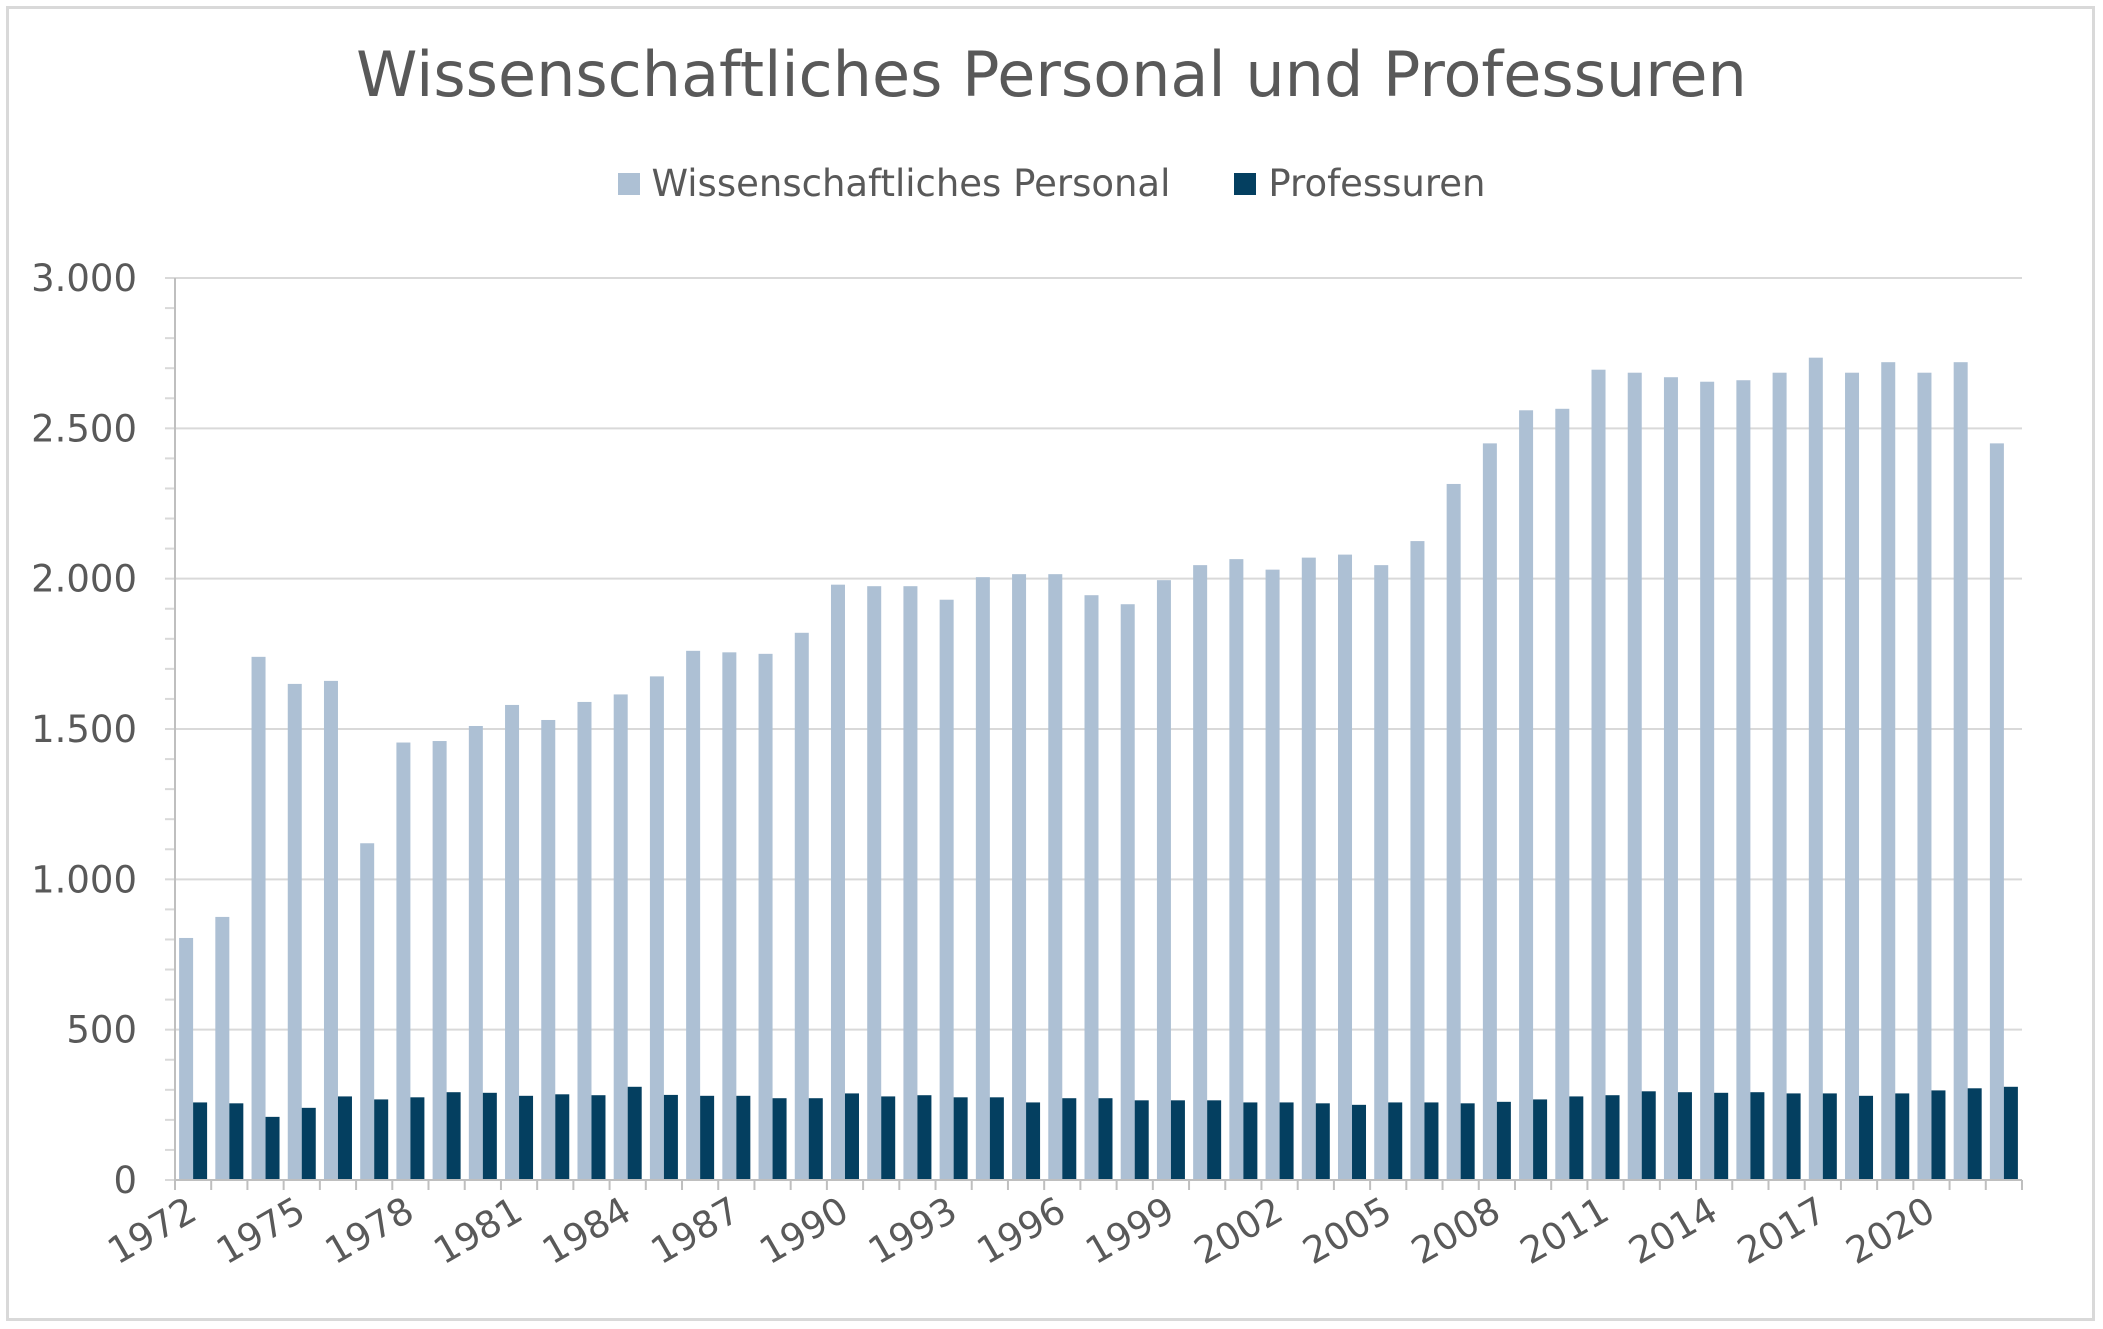 The width and height of the screenshot is (2103, 1329). I want to click on y-tick-label: 0, so click(125, 1180).